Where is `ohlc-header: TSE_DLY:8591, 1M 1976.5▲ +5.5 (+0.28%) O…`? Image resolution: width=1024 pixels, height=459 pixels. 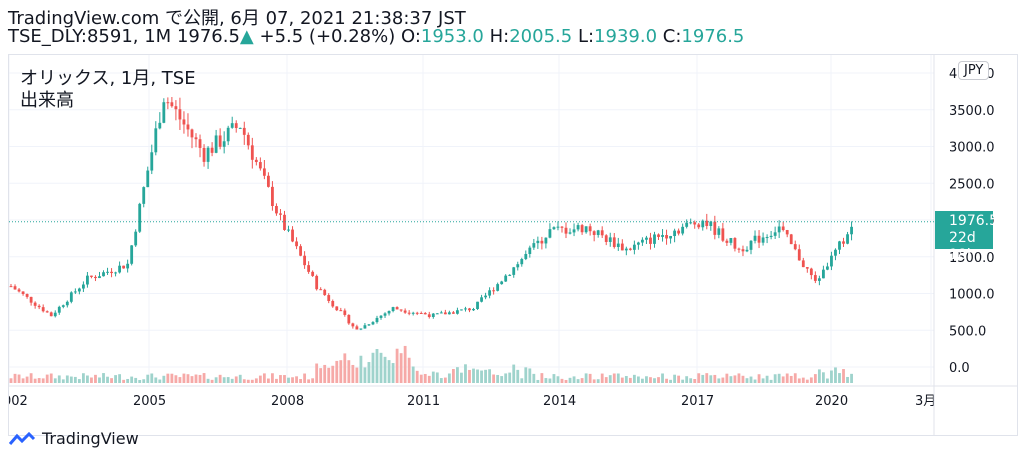 ohlc-header: TSE_DLY:8591, 1M 1976.5▲ +5.5 (+0.28%) O… is located at coordinates (376, 36).